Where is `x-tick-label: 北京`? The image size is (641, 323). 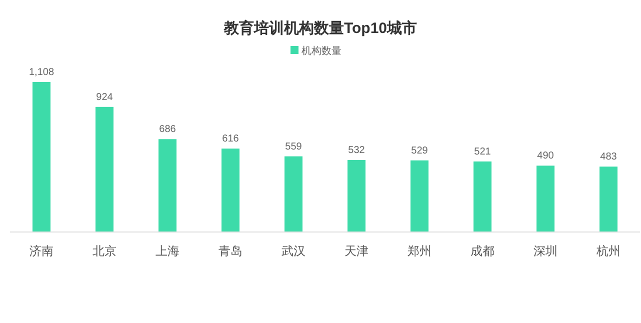 x-tick-label: 北京 is located at coordinates (104, 251).